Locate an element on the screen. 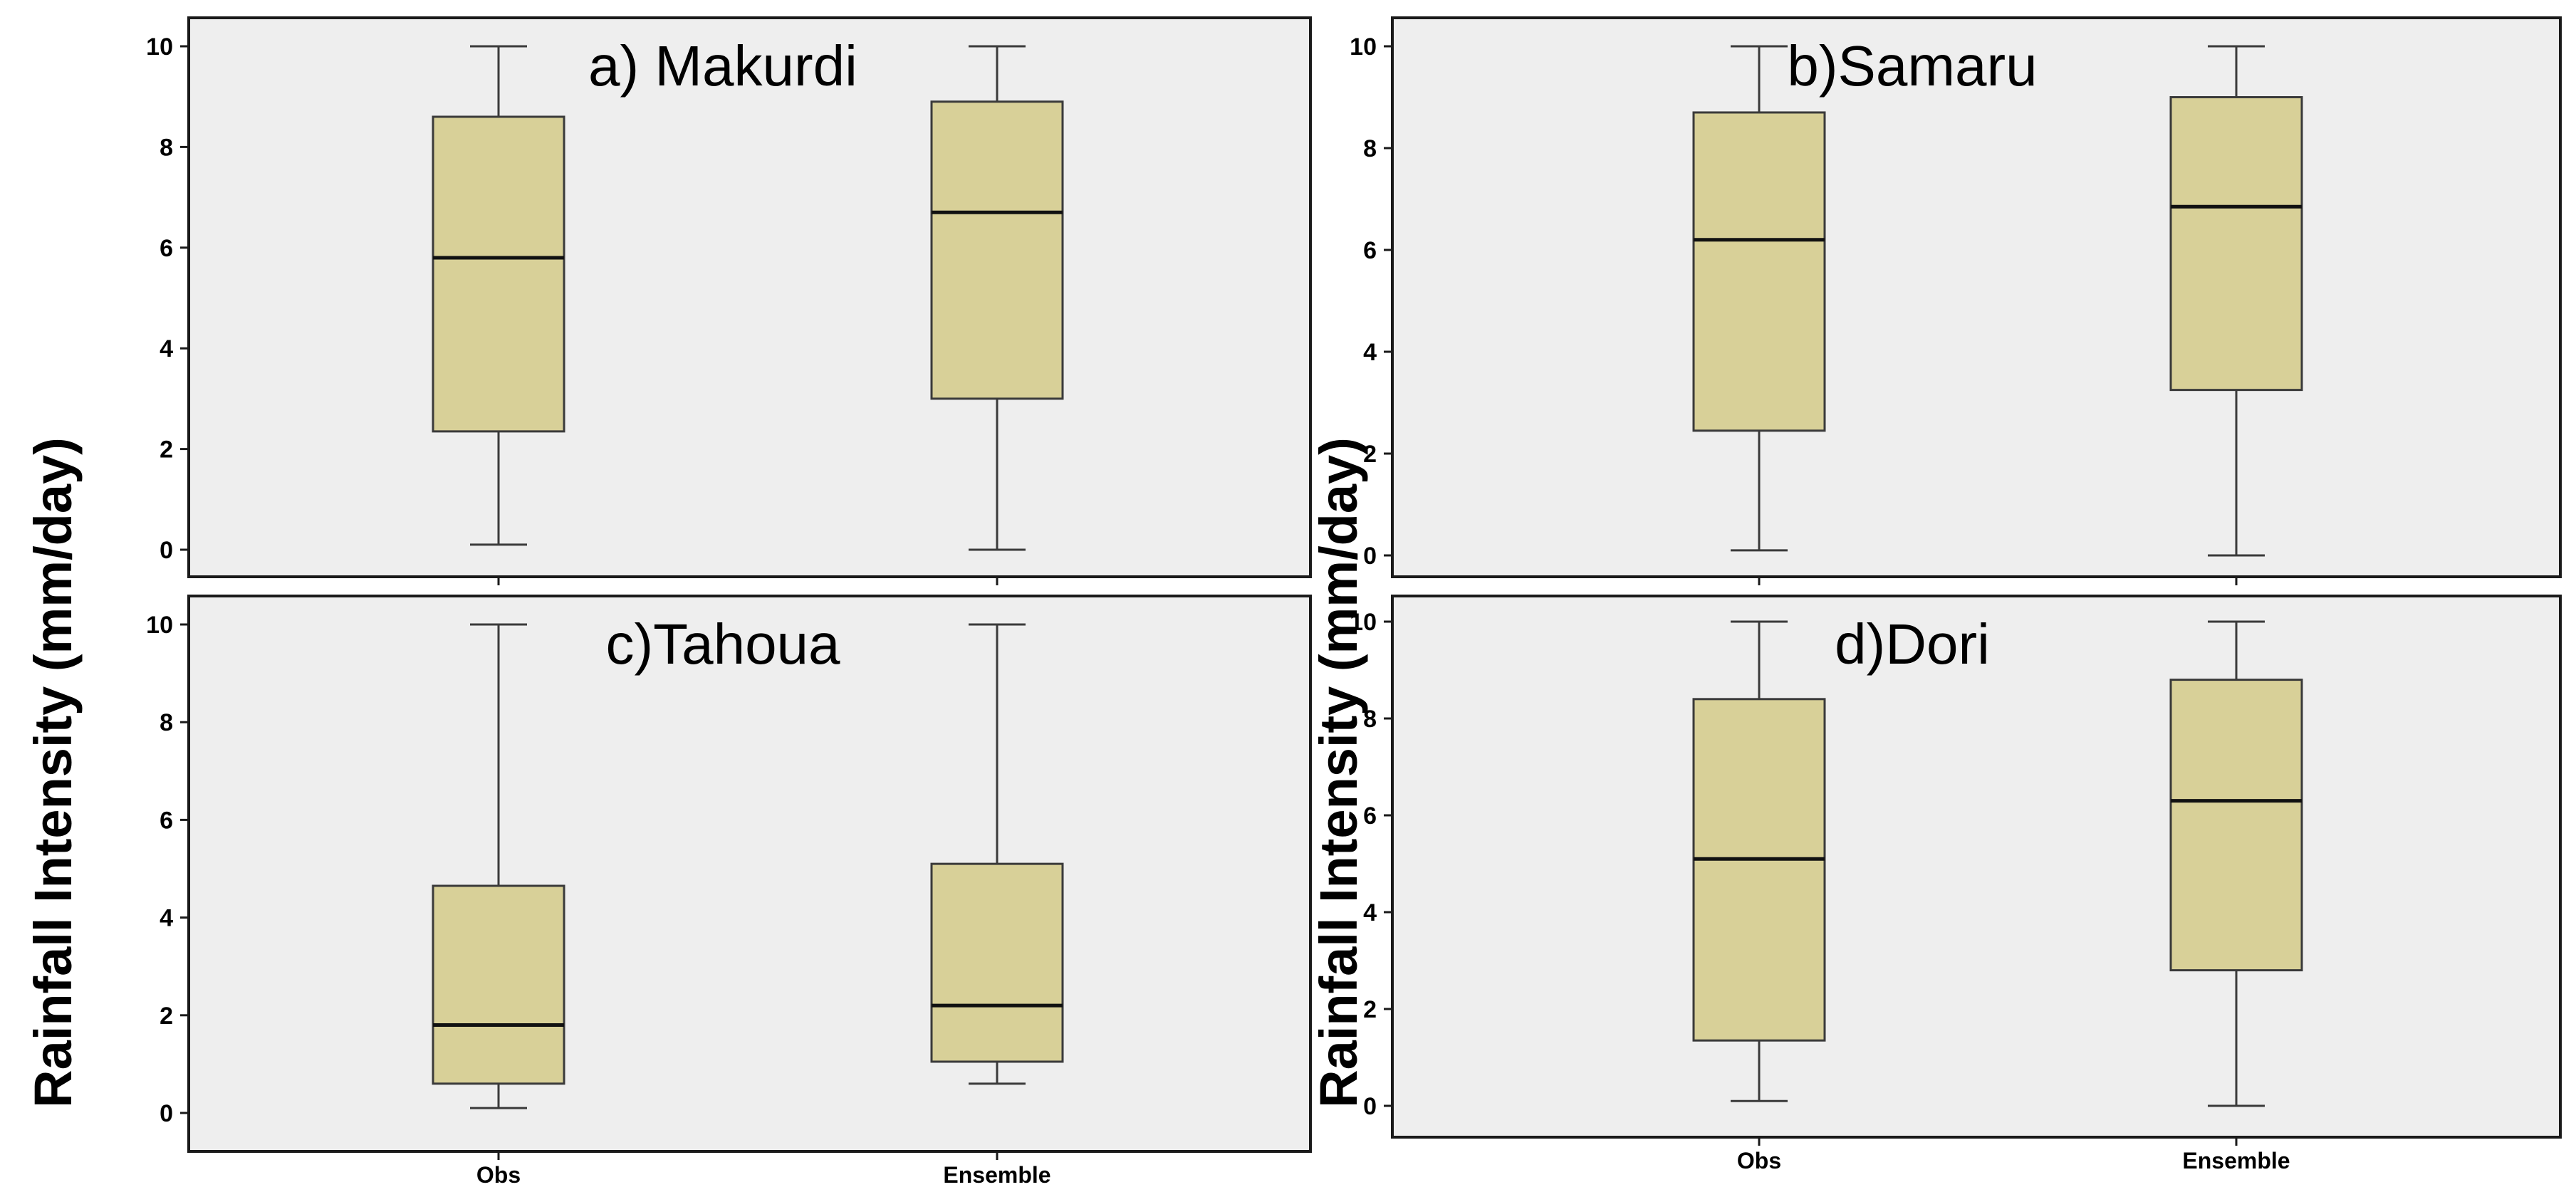 Image resolution: width=2576 pixels, height=1192 pixels. panel-title: b)Samaru is located at coordinates (1912, 66).